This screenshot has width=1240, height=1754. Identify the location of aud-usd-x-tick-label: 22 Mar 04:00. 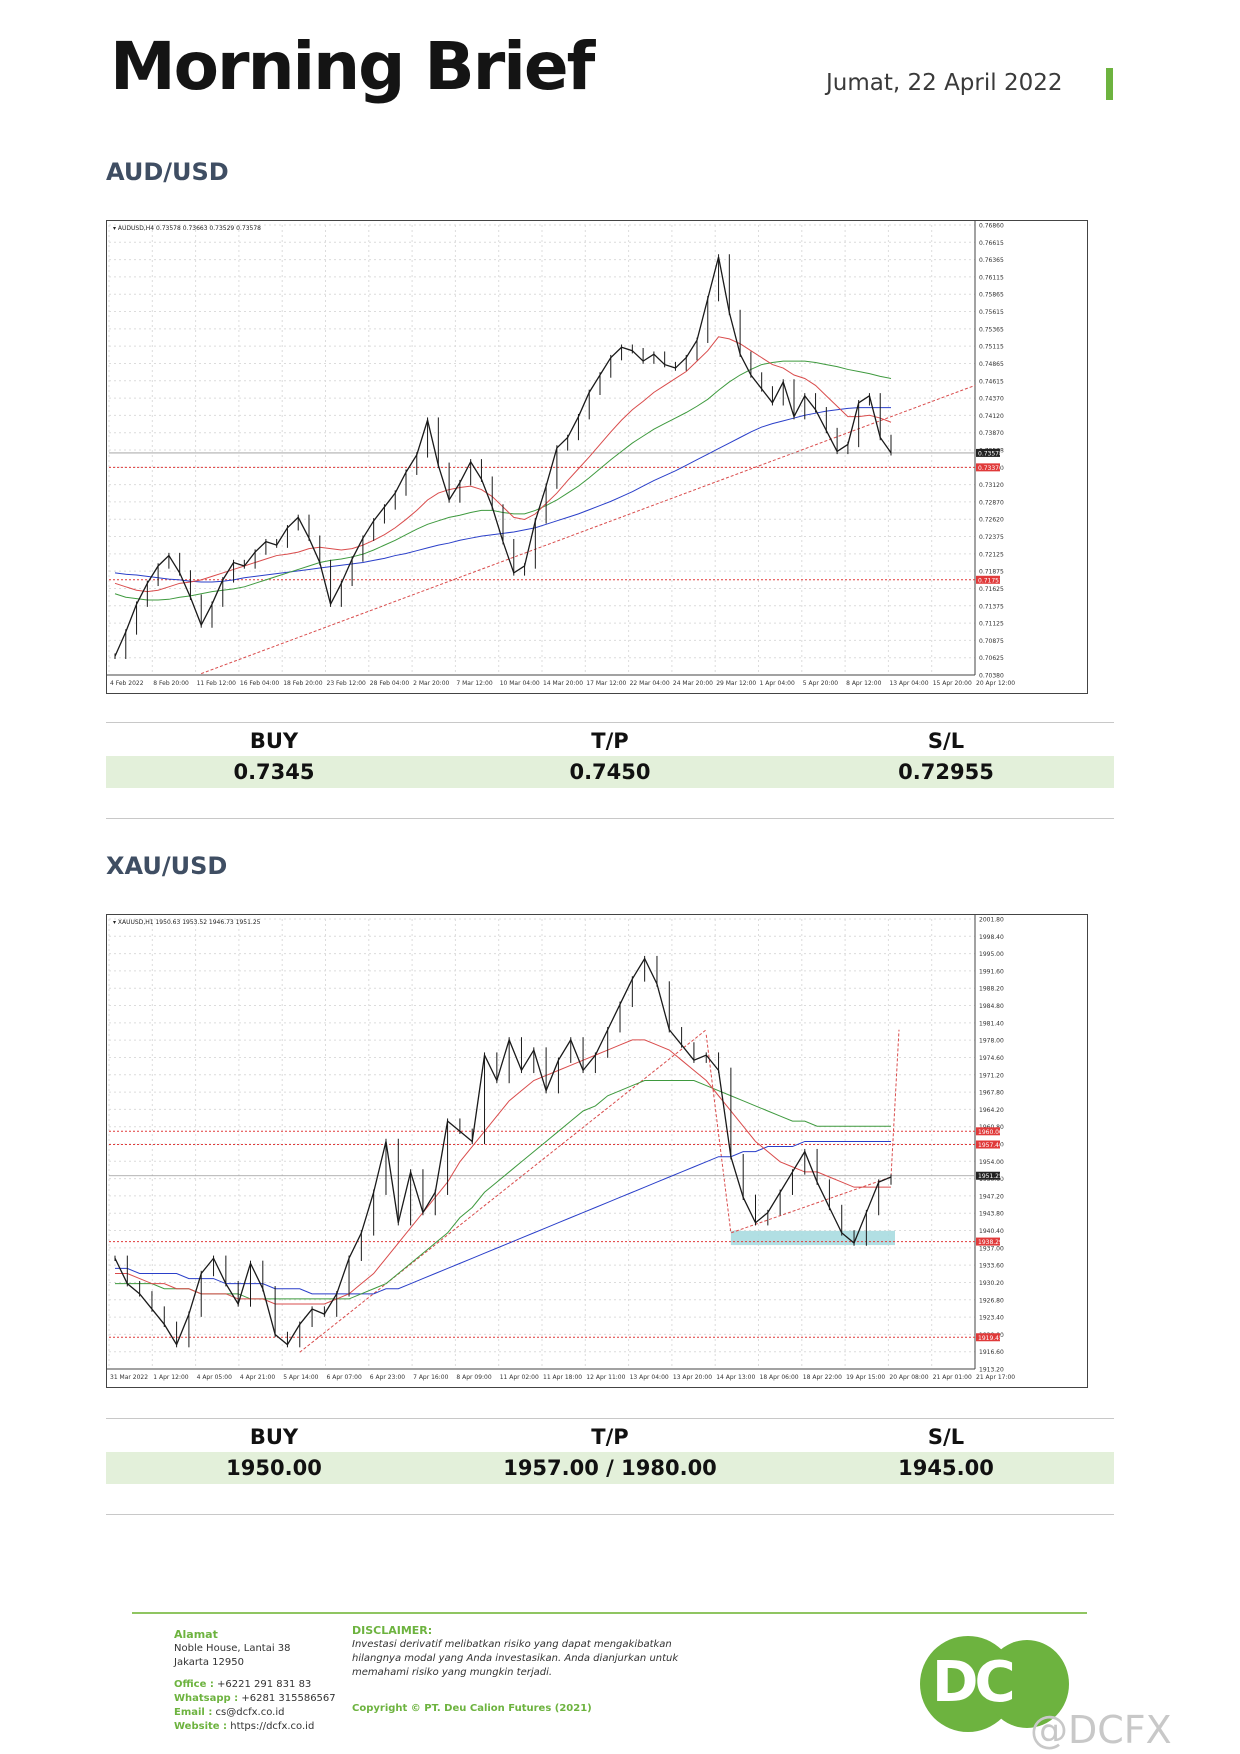
(650, 683).